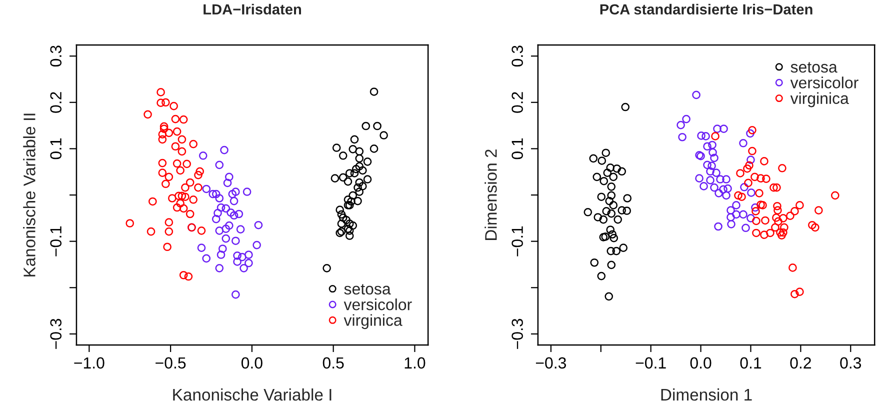 This screenshot has width=879, height=405. I want to click on x-tick-label: −0.1, so click(651, 363).